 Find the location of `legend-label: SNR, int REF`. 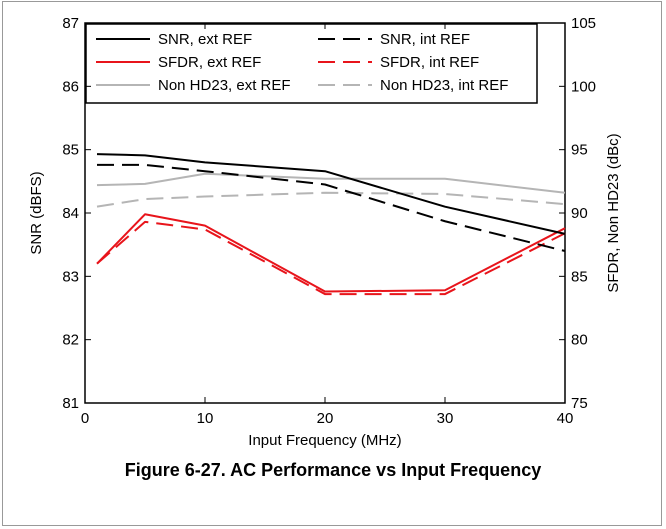

legend-label: SNR, int REF is located at coordinates (425, 39).